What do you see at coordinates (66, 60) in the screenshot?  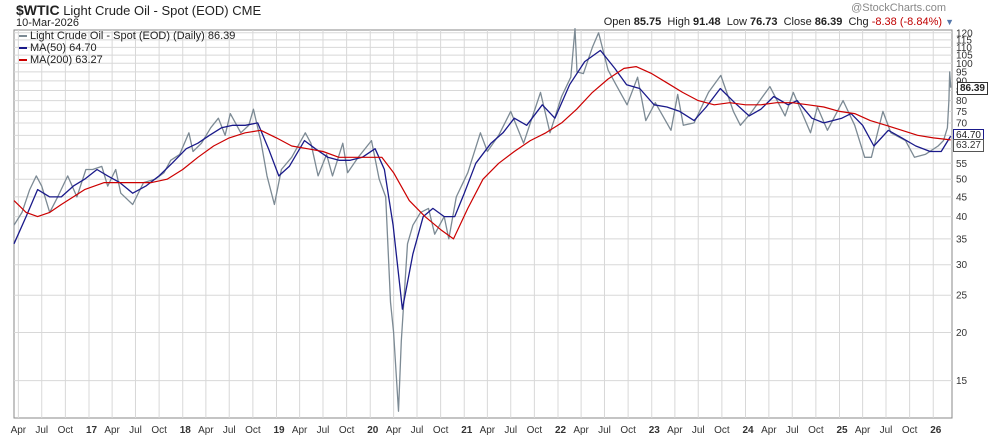 I see `legend-ma200-label: MA(200) 63.27` at bounding box center [66, 60].